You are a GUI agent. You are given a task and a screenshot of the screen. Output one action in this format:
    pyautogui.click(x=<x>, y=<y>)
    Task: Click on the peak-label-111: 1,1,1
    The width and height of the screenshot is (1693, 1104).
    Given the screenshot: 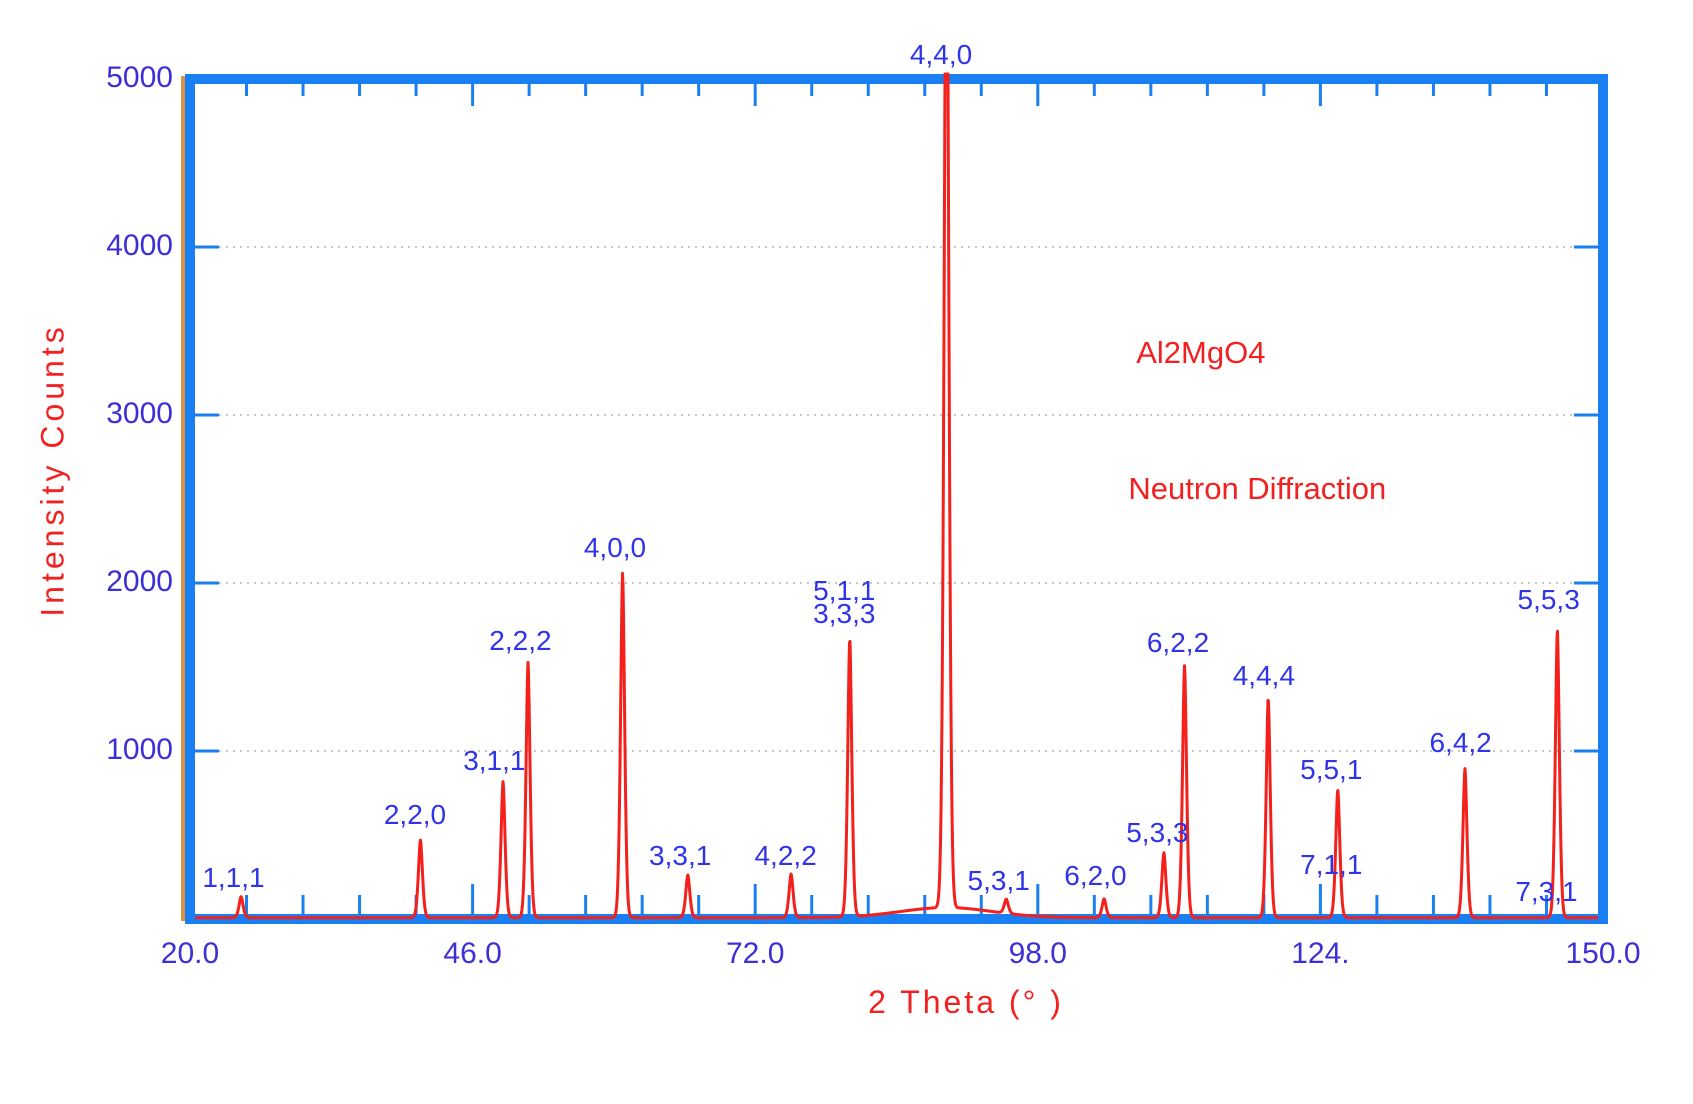 What is the action you would take?
    pyautogui.click(x=233, y=877)
    